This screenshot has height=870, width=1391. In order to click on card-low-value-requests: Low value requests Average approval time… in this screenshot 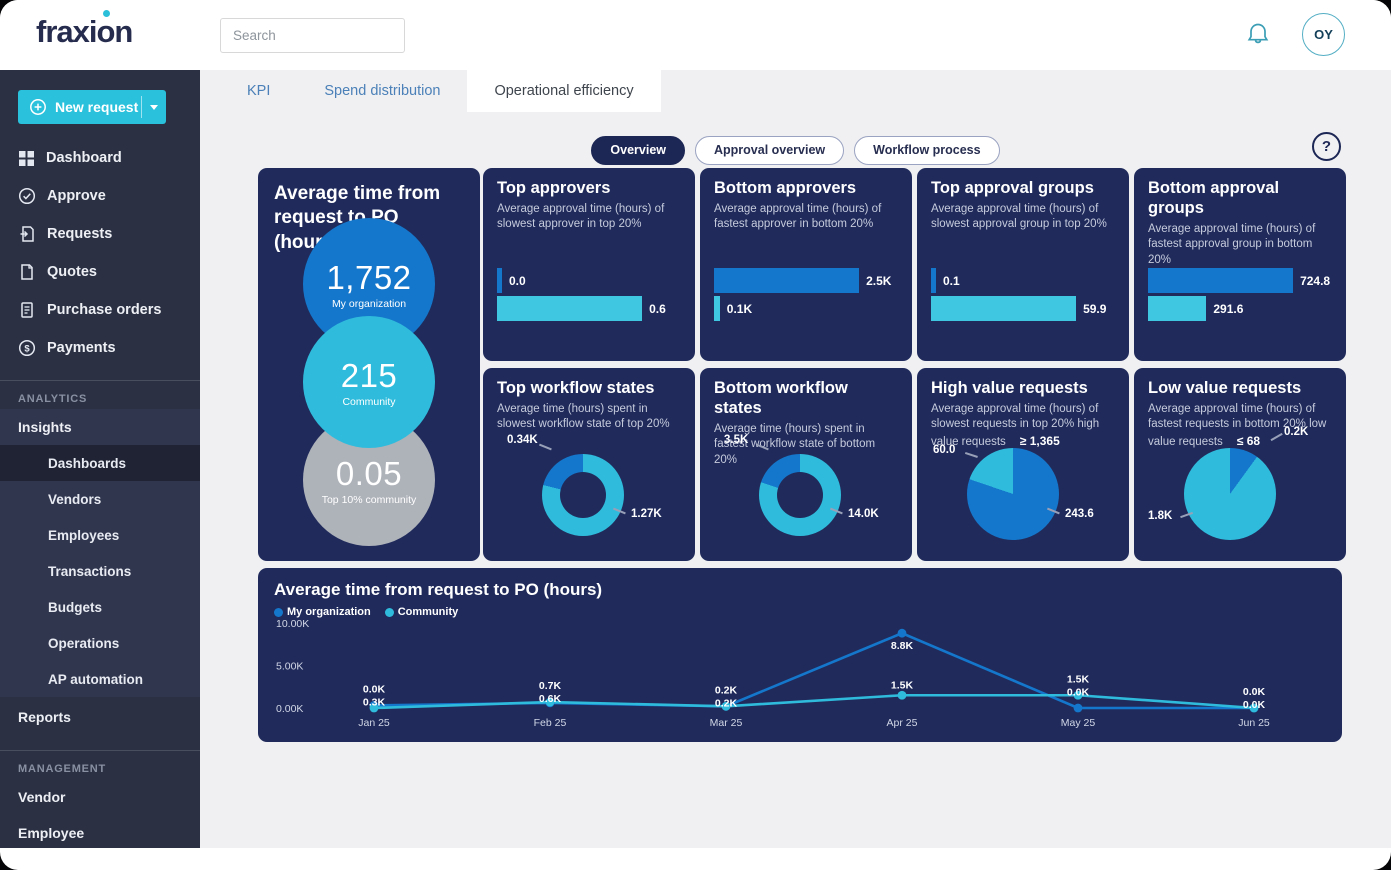, I will do `click(1240, 464)`.